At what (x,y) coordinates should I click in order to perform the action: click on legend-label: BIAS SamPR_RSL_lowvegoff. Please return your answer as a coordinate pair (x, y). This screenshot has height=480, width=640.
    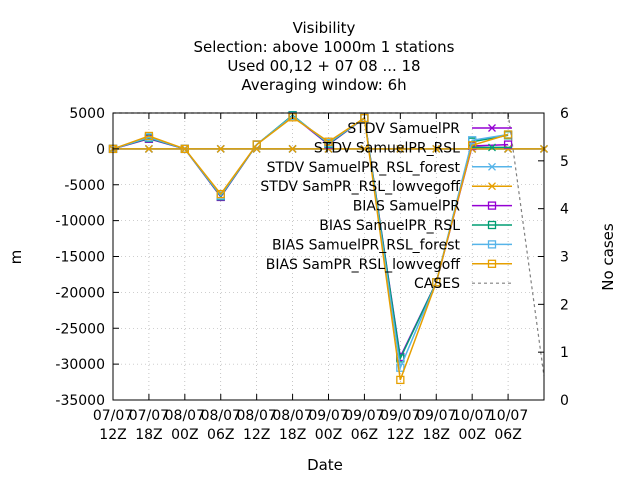
    Looking at the image, I should click on (363, 265).